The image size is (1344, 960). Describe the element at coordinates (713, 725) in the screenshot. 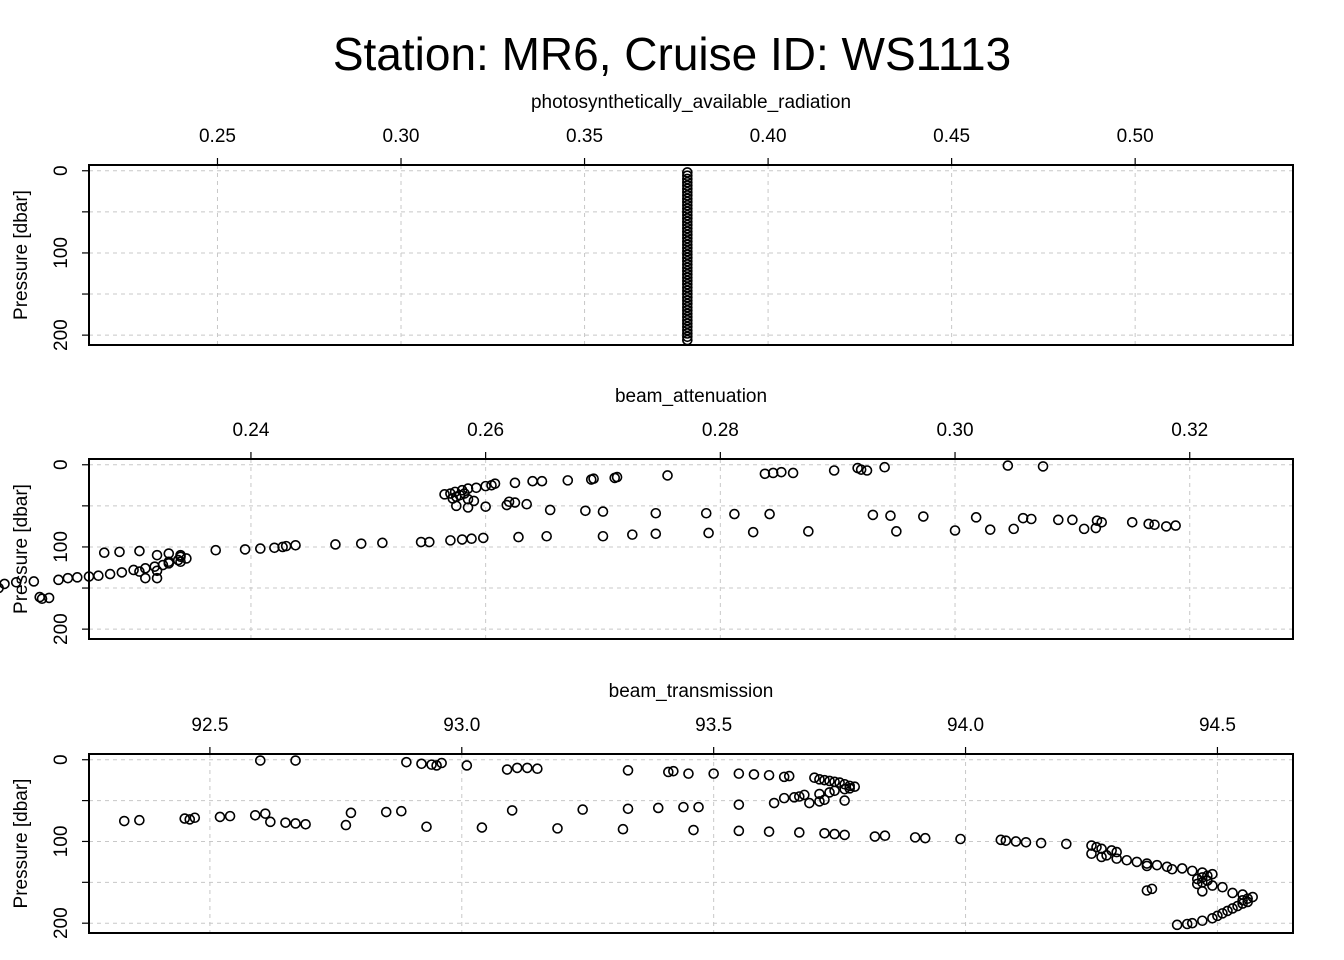

I see `x-tick-label: 93.5` at that location.